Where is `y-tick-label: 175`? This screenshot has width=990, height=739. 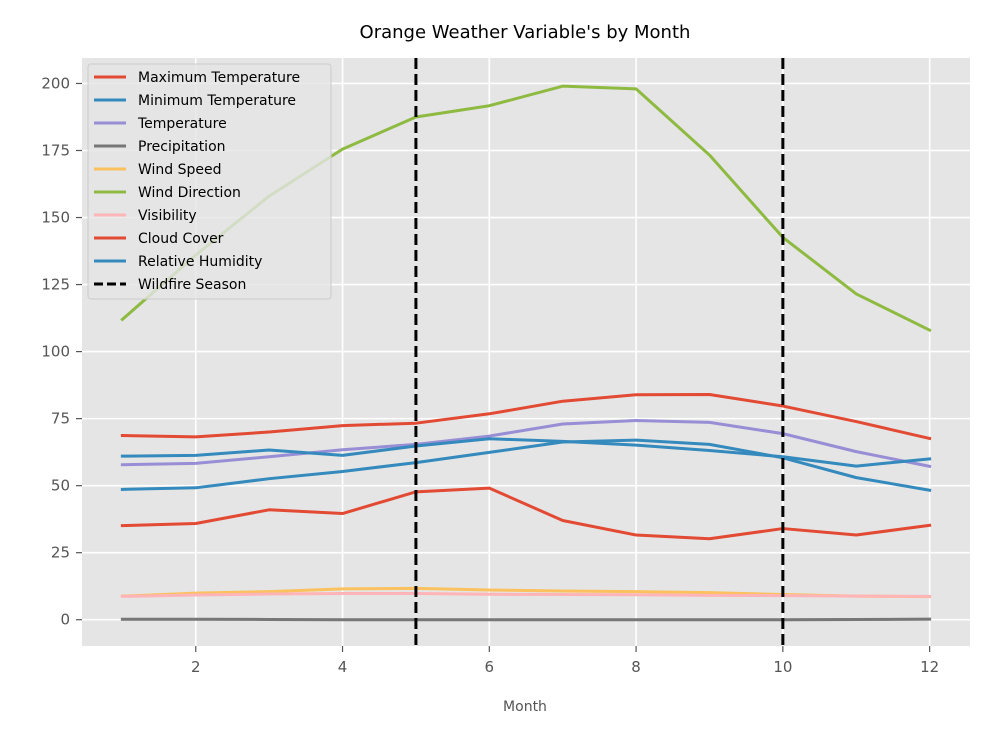 y-tick-label: 175 is located at coordinates (55, 151).